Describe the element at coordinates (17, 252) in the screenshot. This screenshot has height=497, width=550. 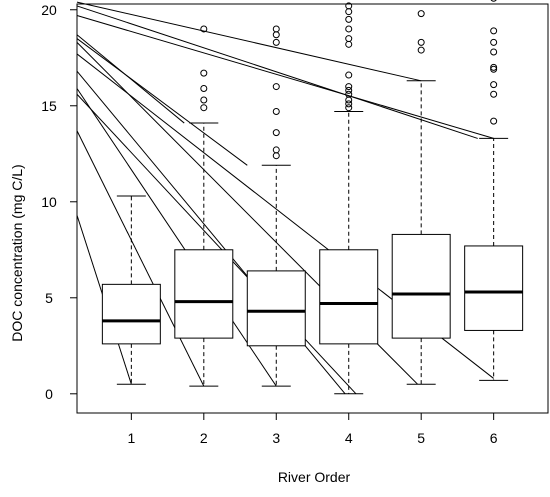
I see `y-axis-label: DOC concentration (mg C/L)` at that location.